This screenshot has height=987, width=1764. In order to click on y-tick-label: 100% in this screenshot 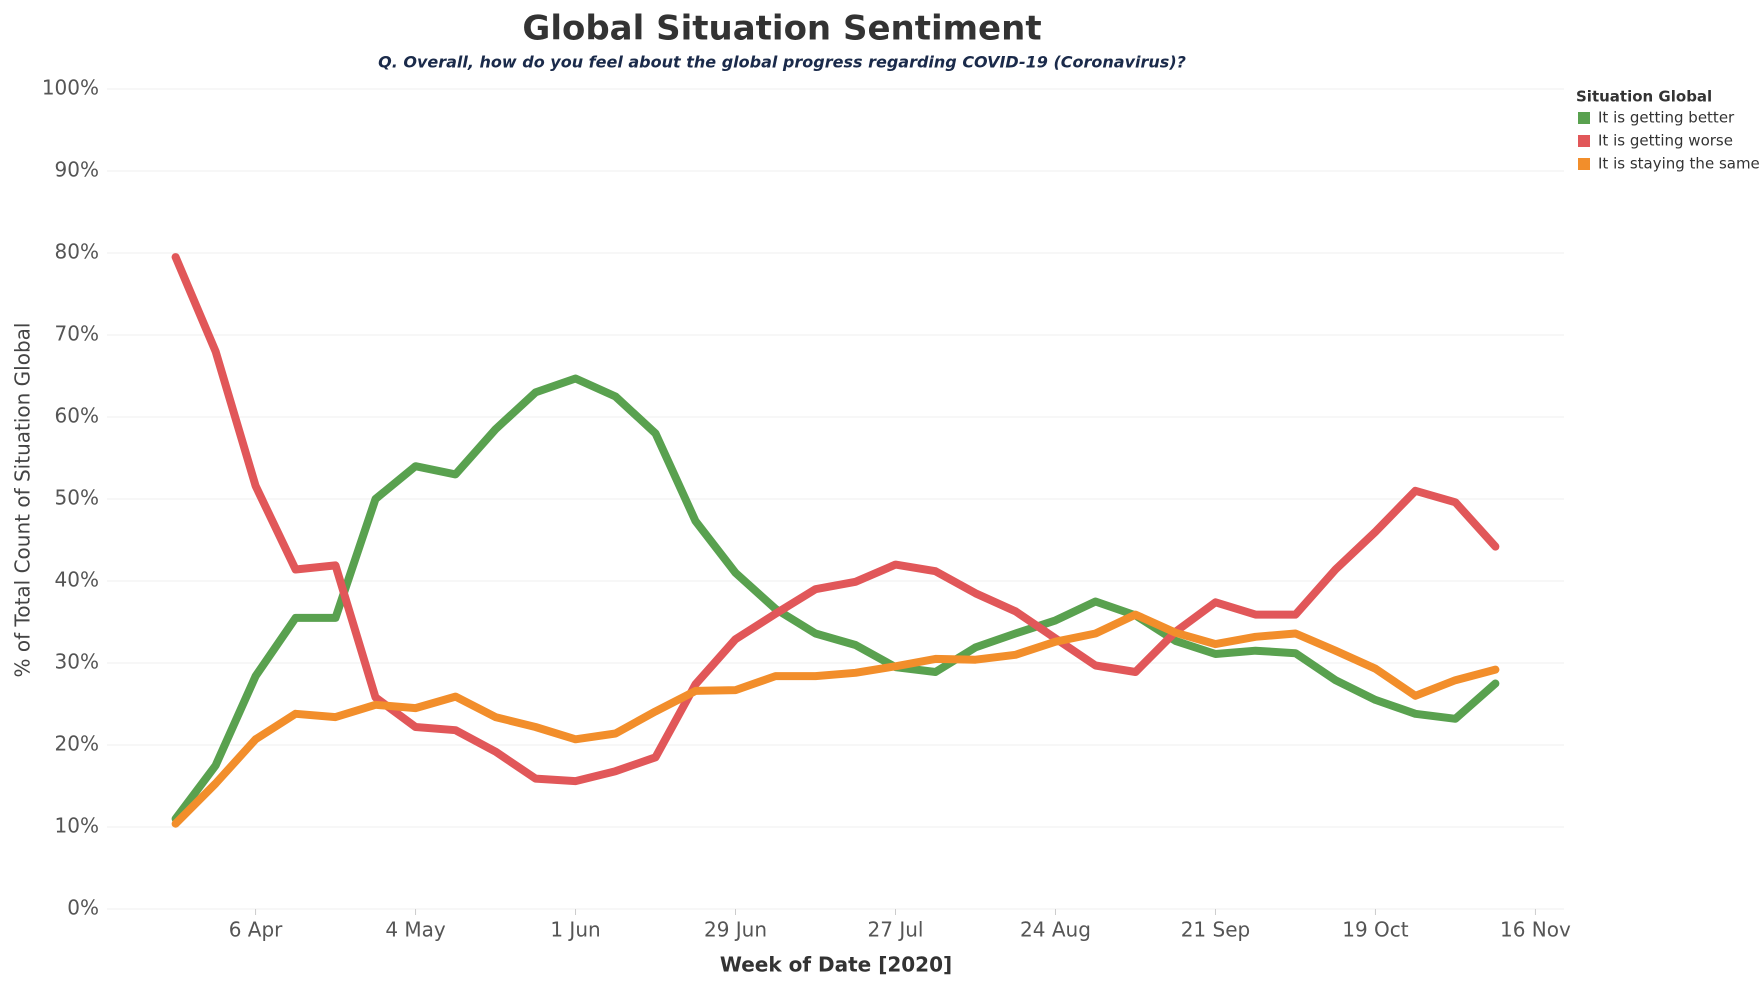, I will do `click(70, 88)`.